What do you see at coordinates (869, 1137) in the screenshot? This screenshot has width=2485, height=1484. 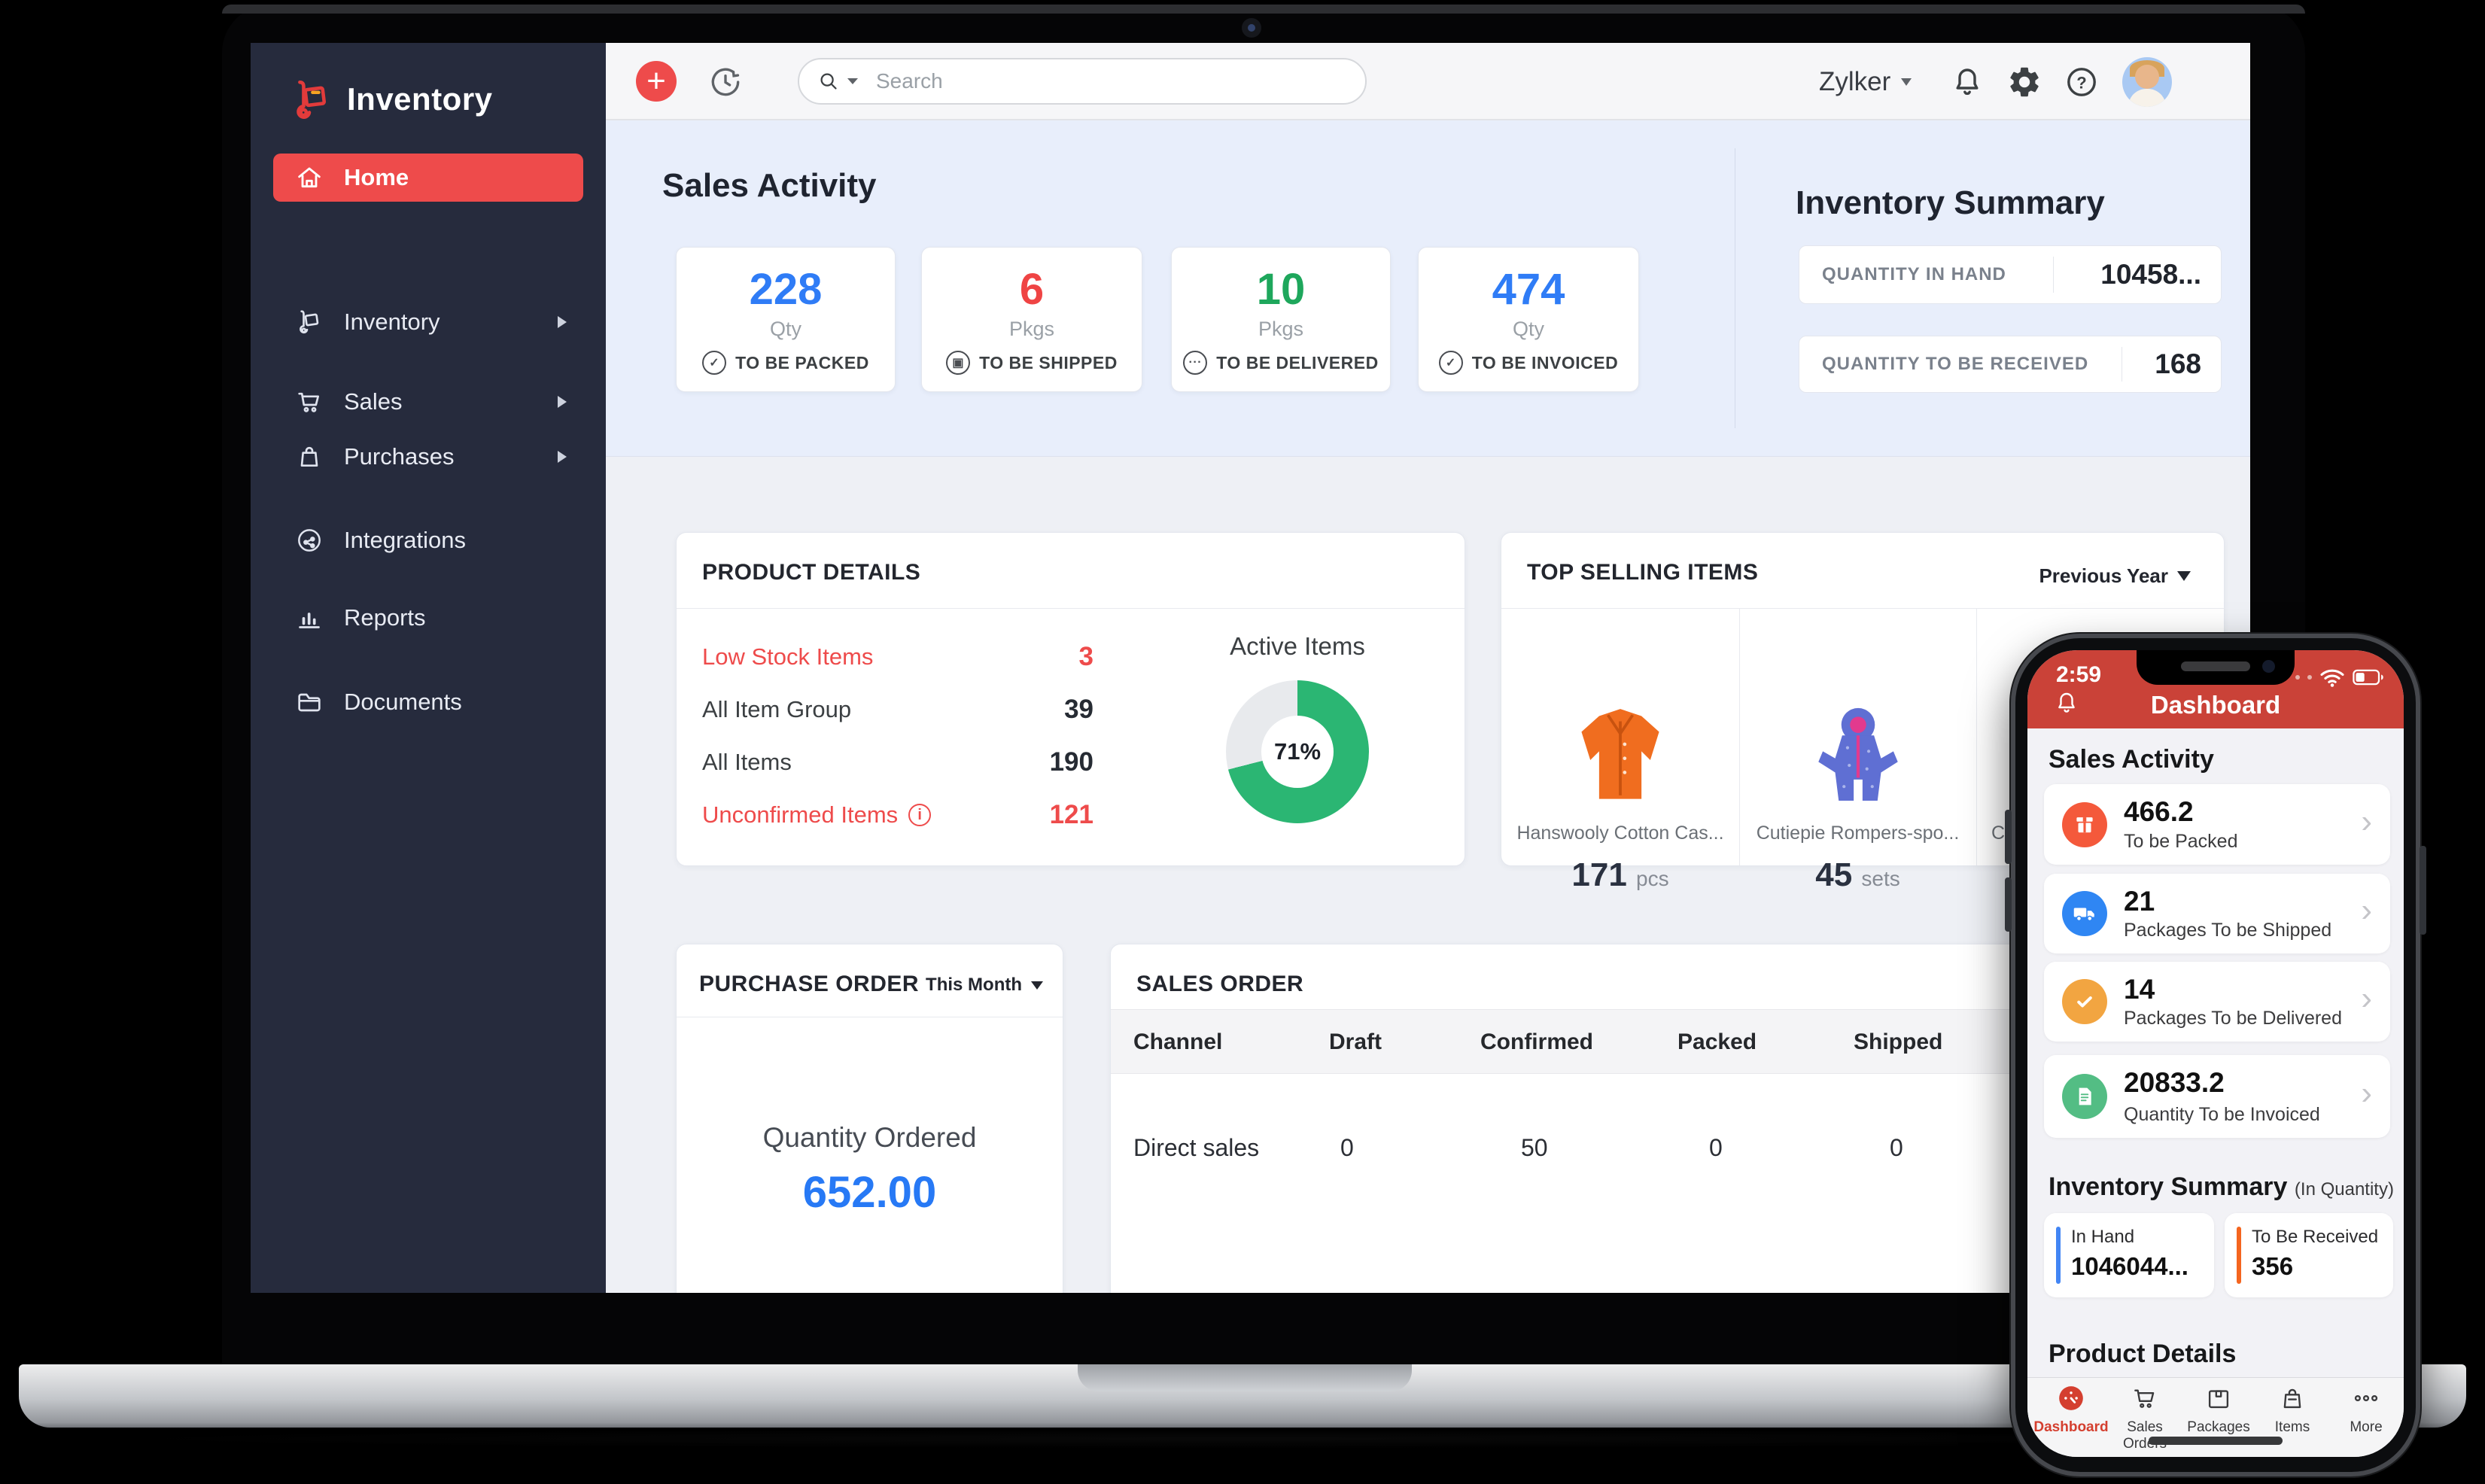 I see `quantity-ordered-label: Quantity Ordered` at bounding box center [869, 1137].